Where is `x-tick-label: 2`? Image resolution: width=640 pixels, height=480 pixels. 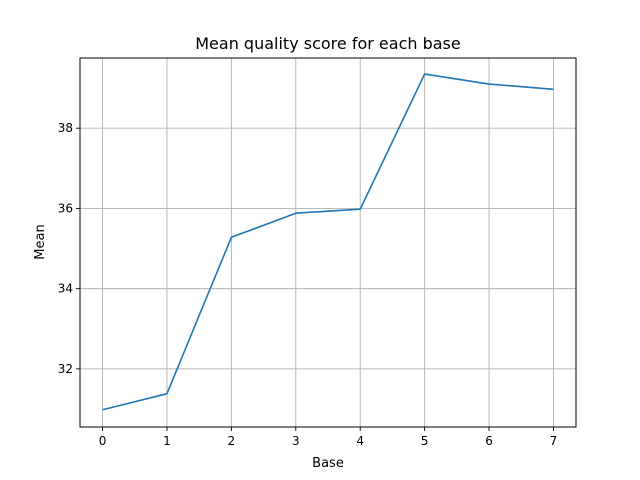 x-tick-label: 2 is located at coordinates (232, 441).